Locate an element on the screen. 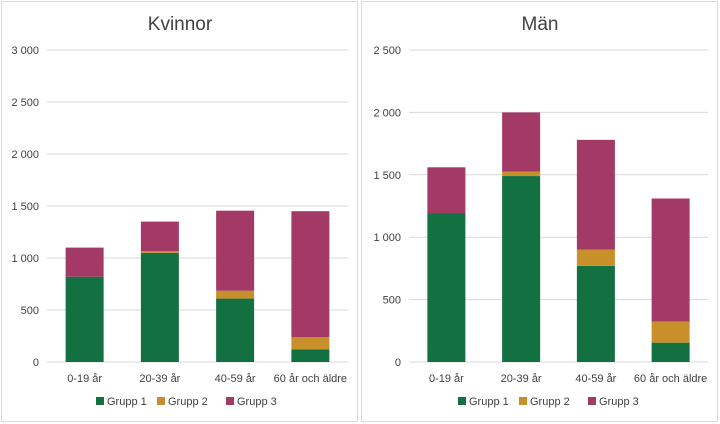 The height and width of the screenshot is (424, 720). y-tick-label: 3 000 is located at coordinates (25, 51).